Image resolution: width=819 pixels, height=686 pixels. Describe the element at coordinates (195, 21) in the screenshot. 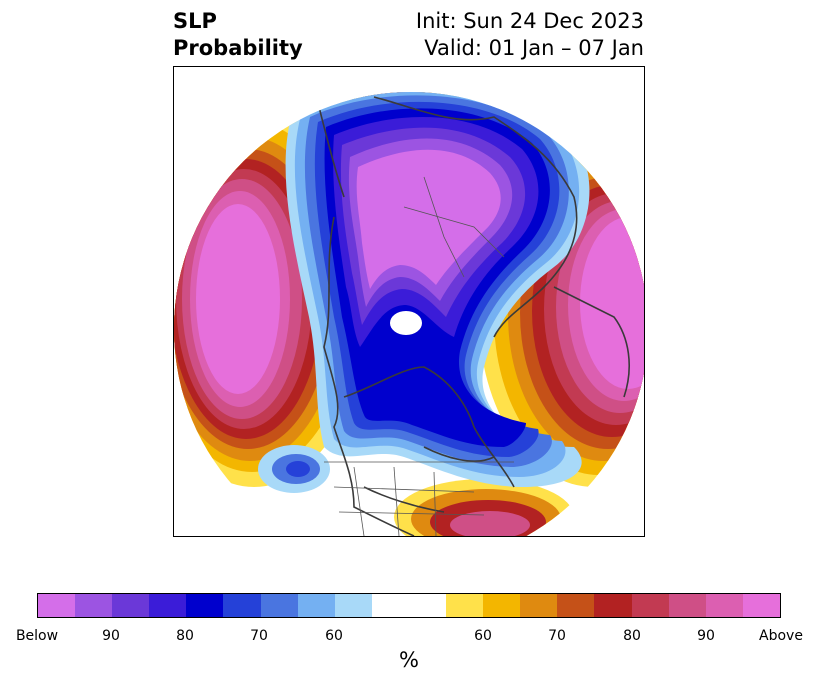

I see `title-line-slp: SLP` at that location.